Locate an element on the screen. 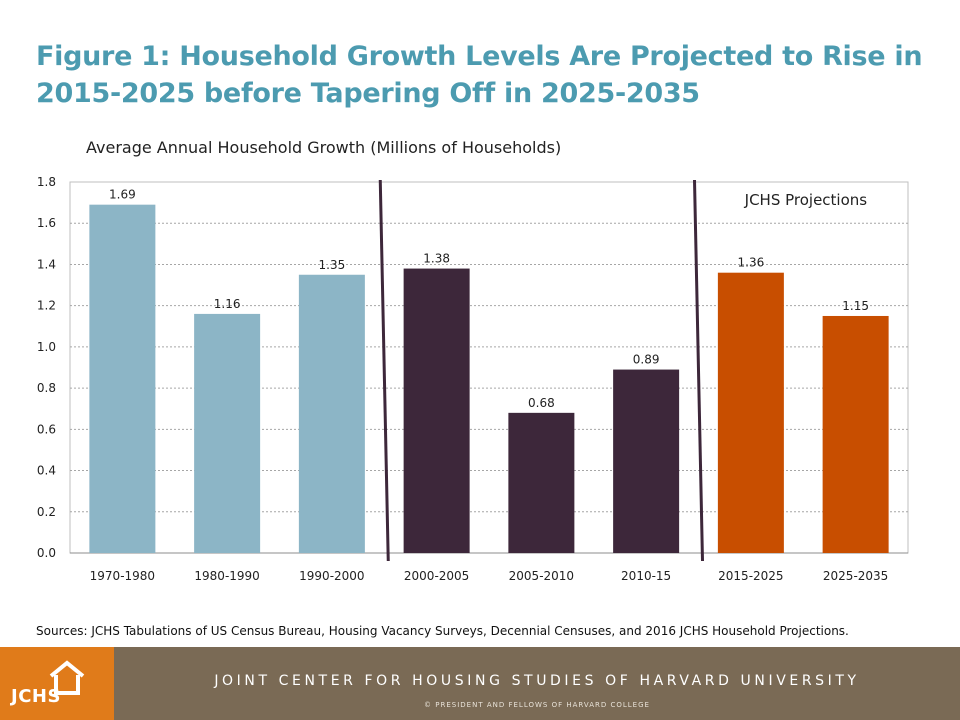 This screenshot has width=960, height=720. x-tick-label: 2025-2035 is located at coordinates (855, 576).